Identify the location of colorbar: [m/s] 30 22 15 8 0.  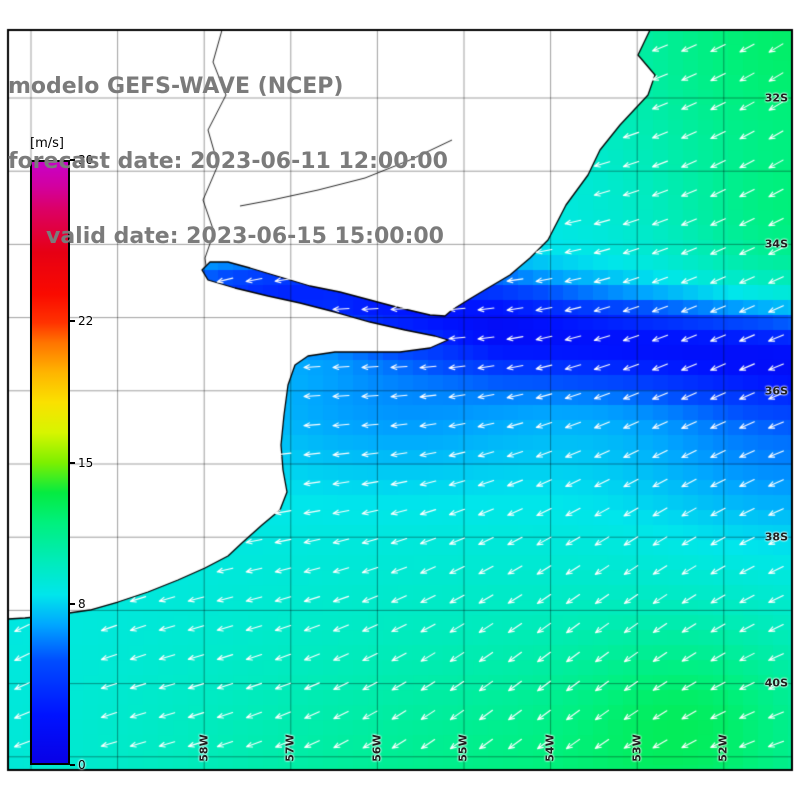
(65, 466).